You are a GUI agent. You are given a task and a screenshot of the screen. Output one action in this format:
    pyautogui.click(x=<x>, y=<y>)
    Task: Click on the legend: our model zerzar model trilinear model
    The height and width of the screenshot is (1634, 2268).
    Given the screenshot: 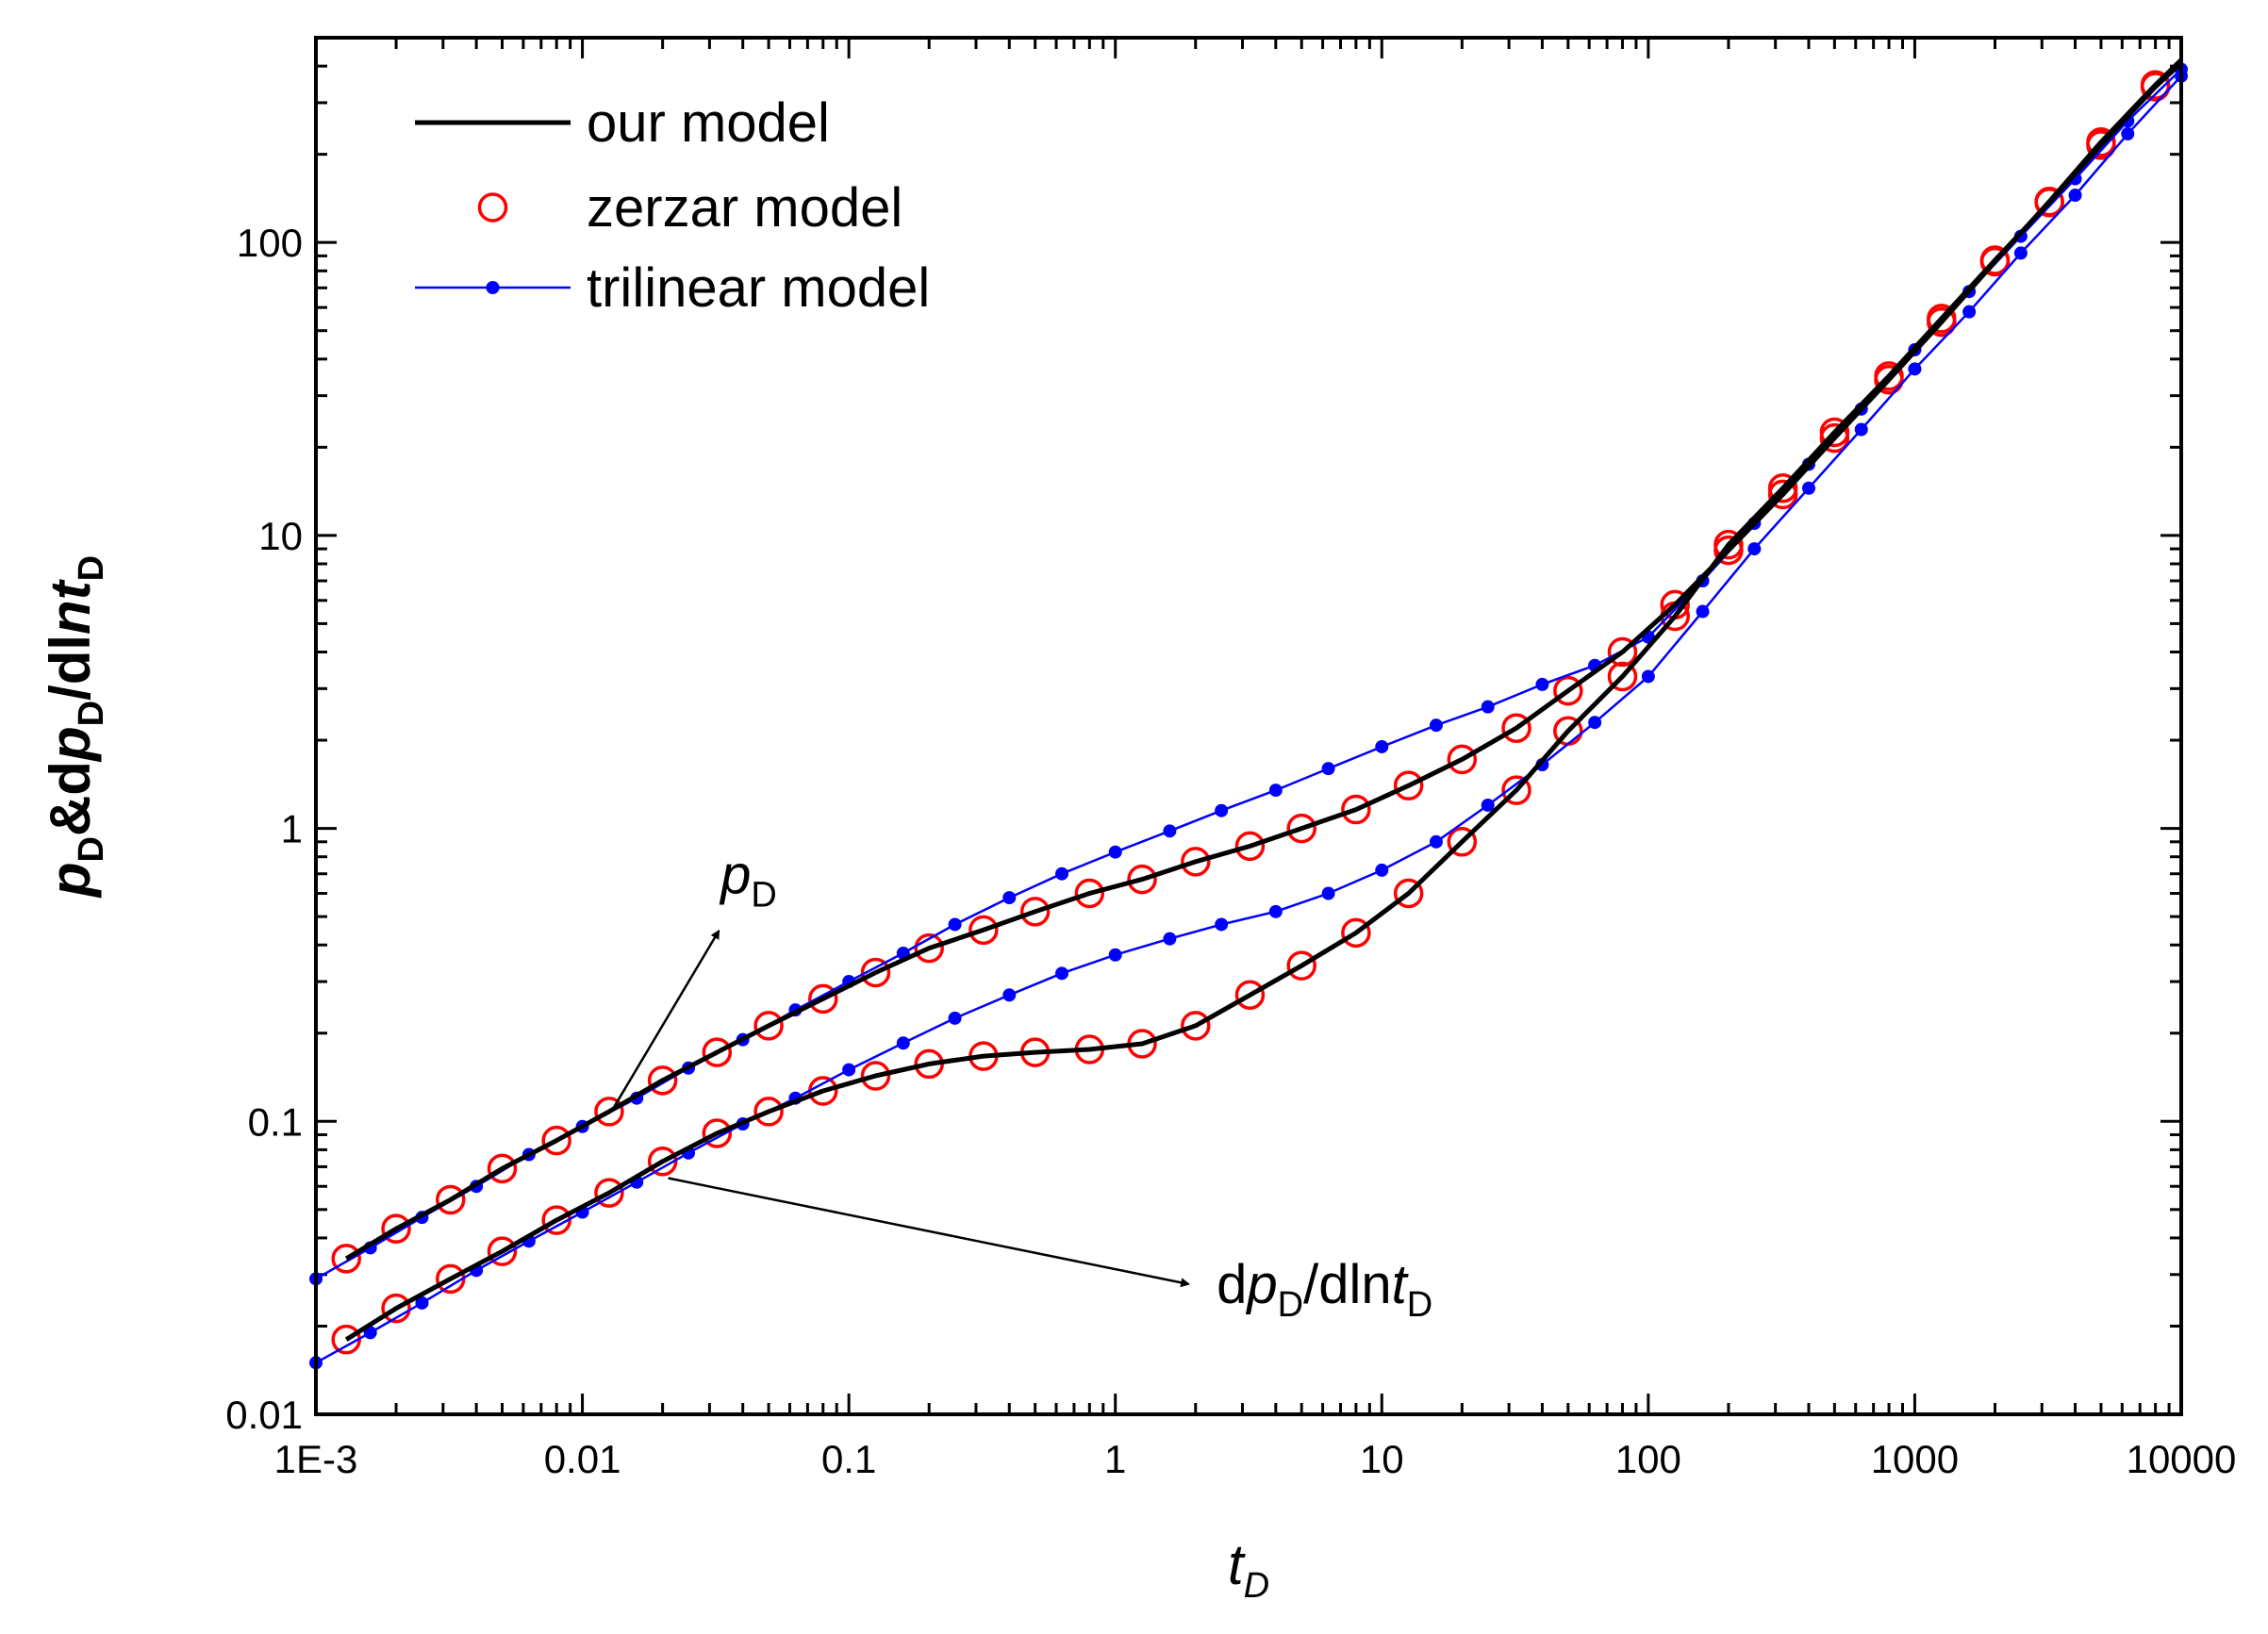 What is the action you would take?
    pyautogui.click(x=672, y=205)
    